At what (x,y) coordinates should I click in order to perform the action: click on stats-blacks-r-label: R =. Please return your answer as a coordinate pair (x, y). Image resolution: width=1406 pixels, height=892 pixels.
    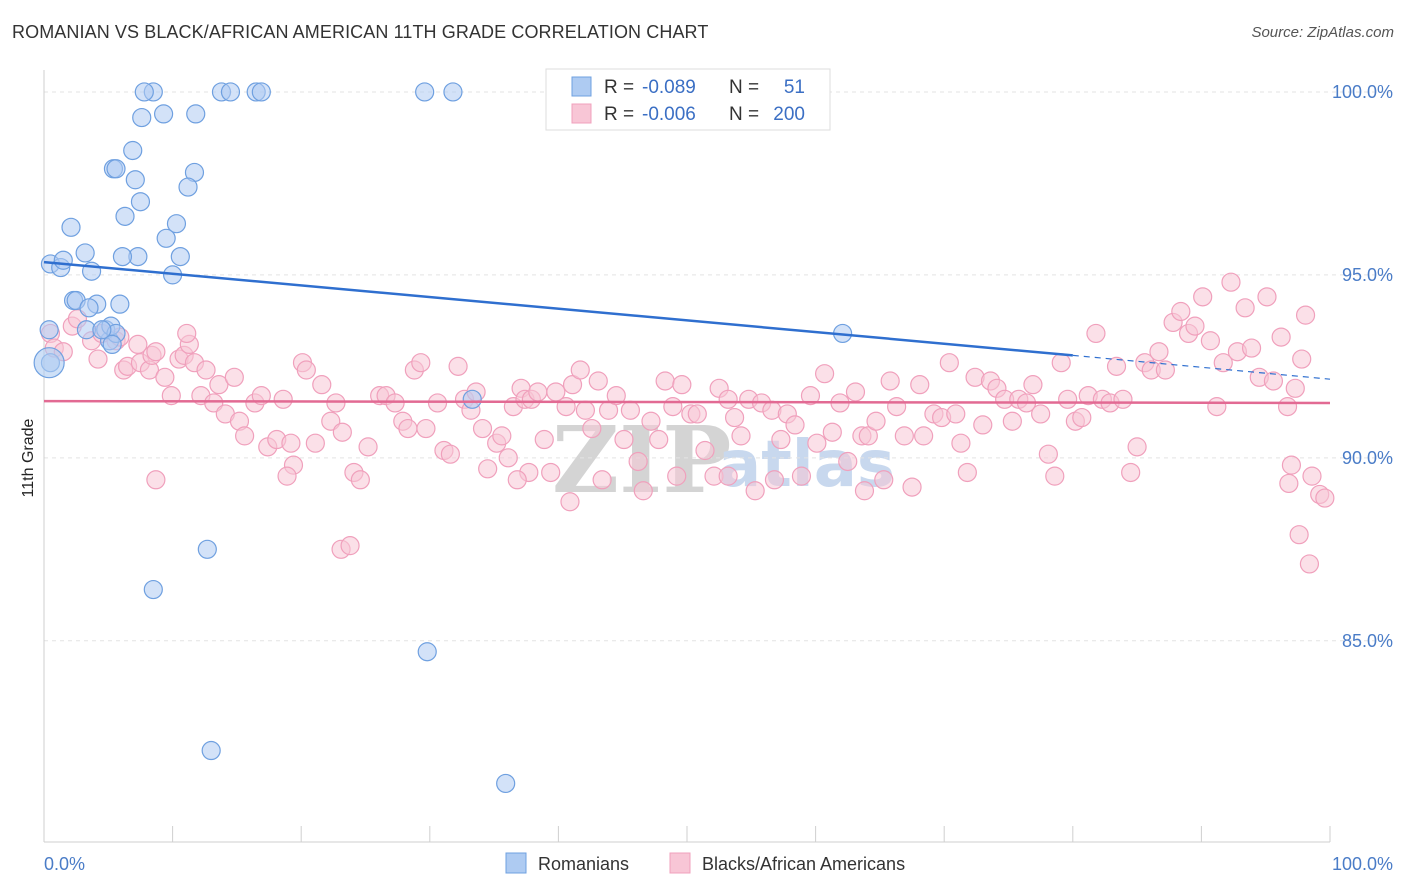
    Looking at the image, I should click on (619, 114).